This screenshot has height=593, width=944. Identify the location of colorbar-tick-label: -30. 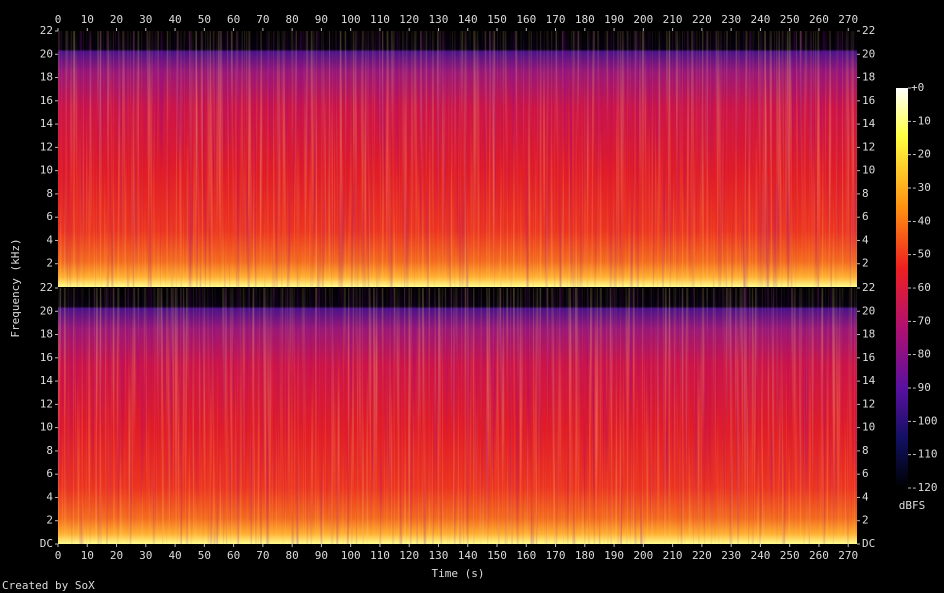
(921, 187).